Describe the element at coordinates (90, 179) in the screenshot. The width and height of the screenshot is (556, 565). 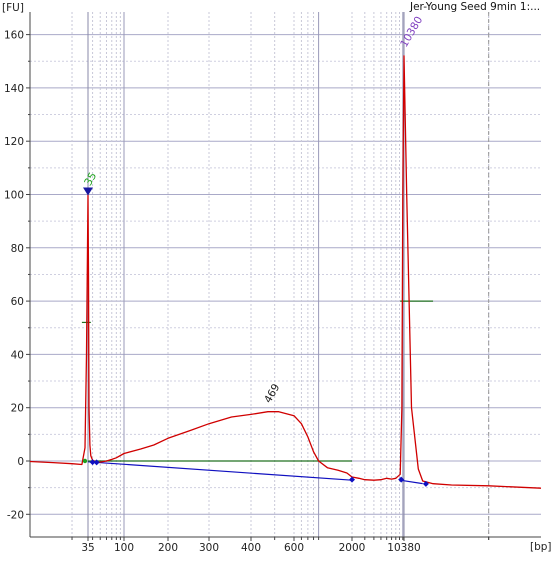
I see `peak-label: 35` at that location.